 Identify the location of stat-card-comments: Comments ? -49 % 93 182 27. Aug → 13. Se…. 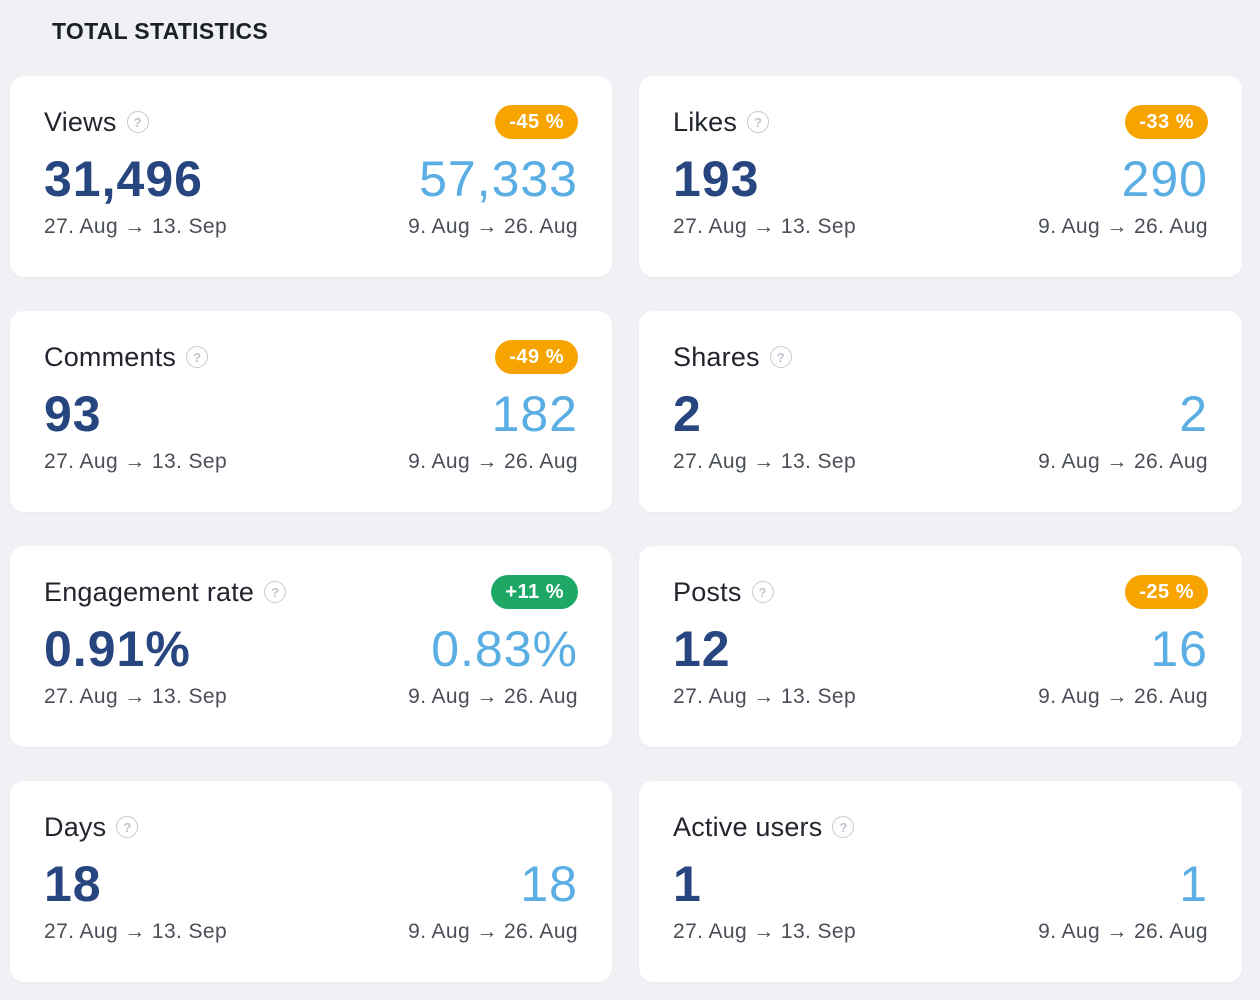
(311, 411).